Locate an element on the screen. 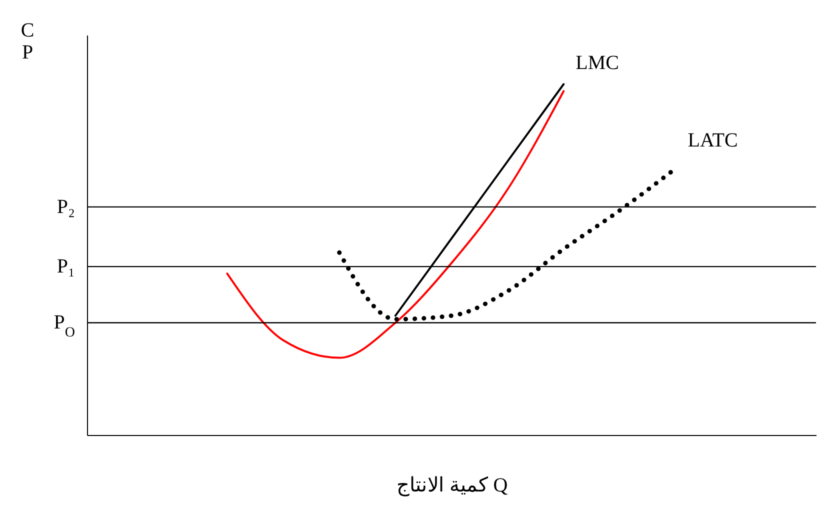  ref-line-label: P₁ is located at coordinates (65, 267).